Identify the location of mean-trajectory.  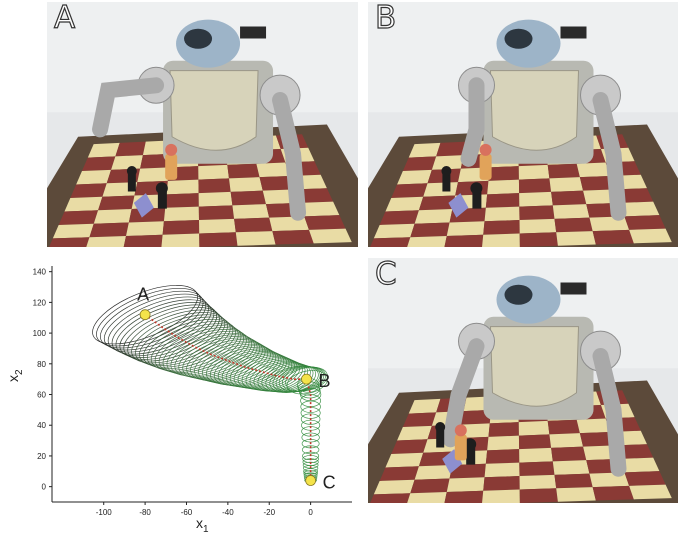
(228, 397).